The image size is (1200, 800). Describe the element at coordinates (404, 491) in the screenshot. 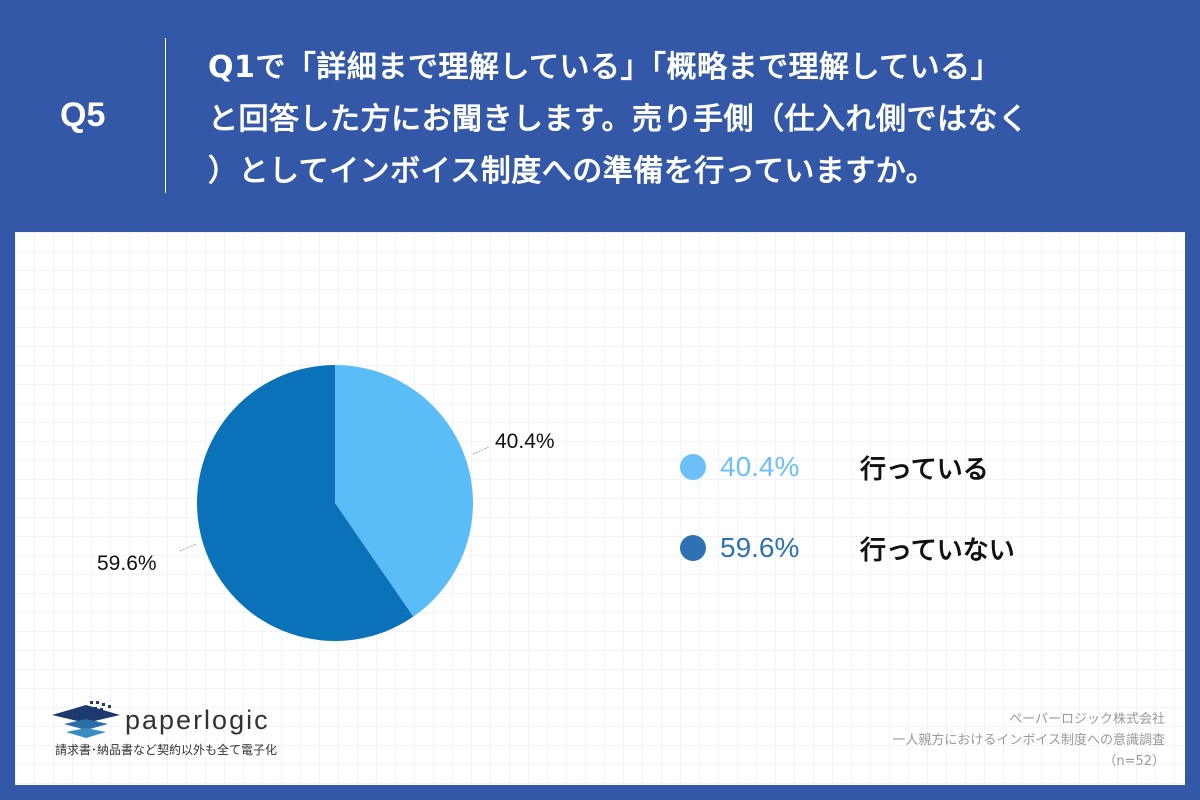

I see `pie-slice-doing` at that location.